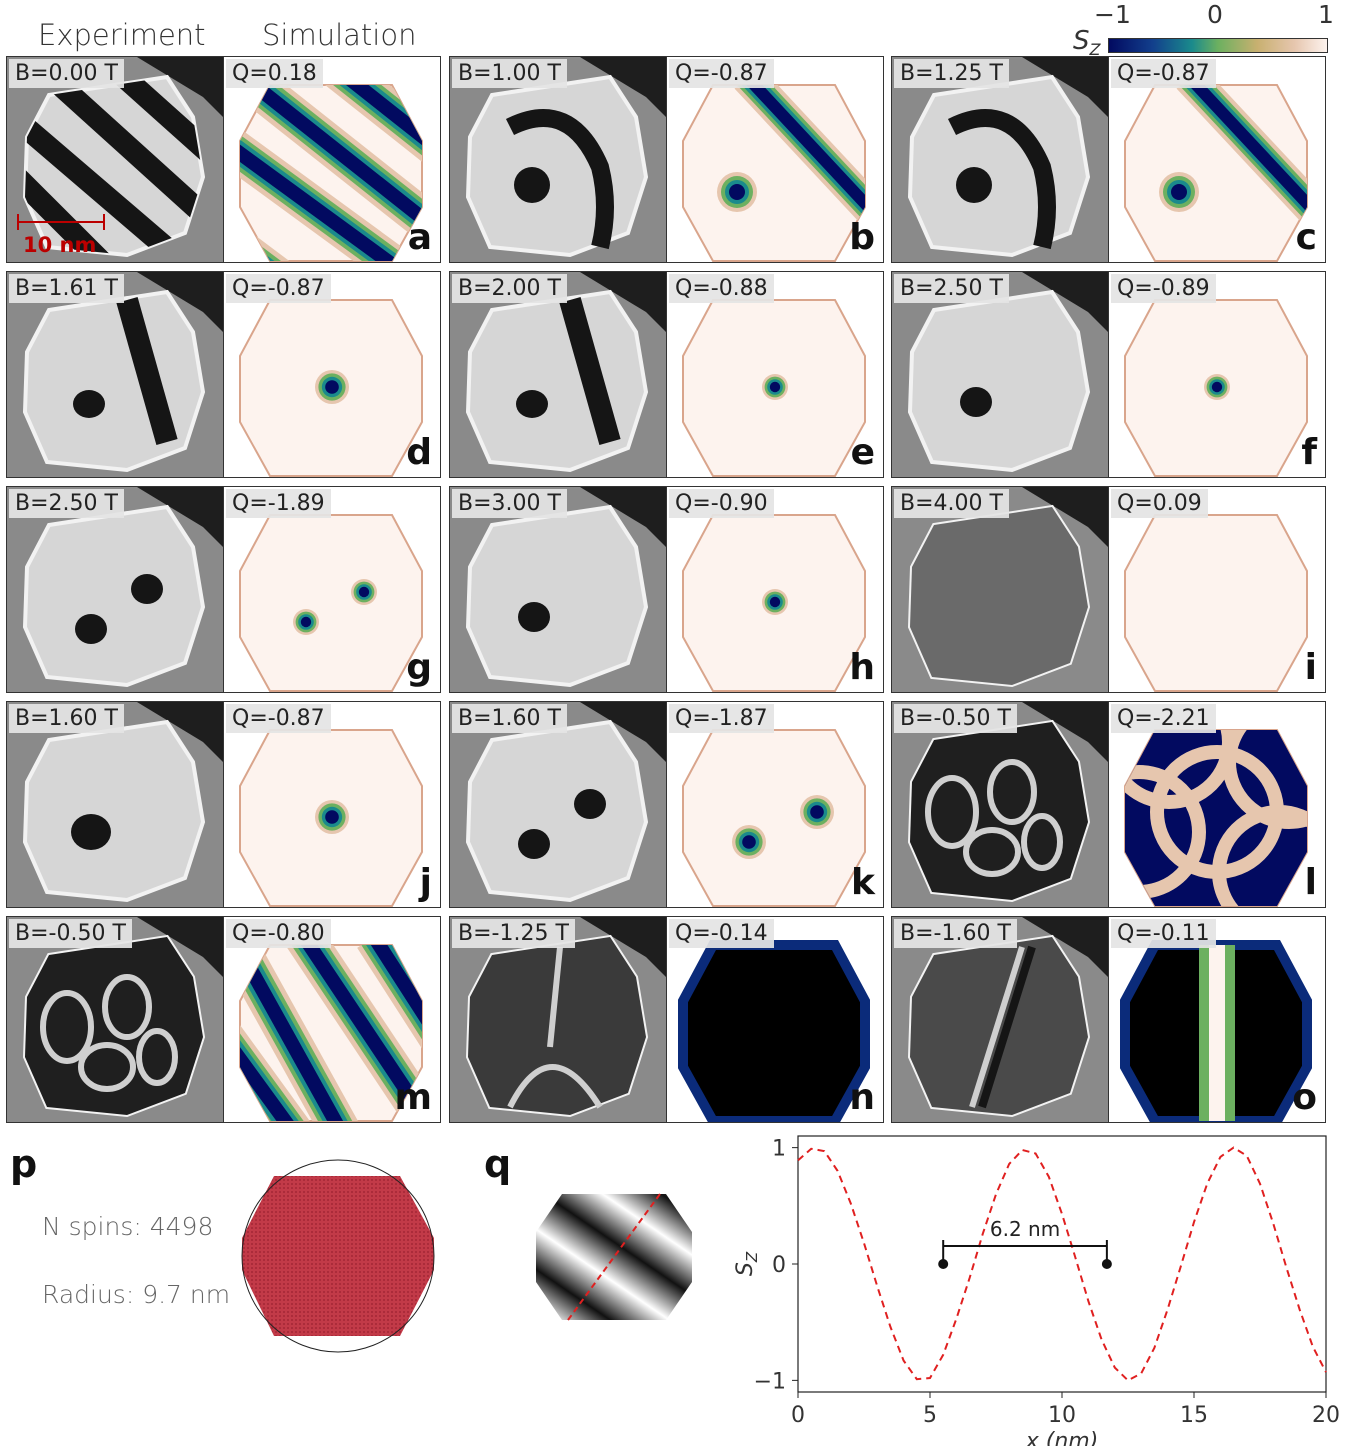 This screenshot has height=1446, width=1364. Describe the element at coordinates (1310, 882) in the screenshot. I see `panel-letter: l` at that location.